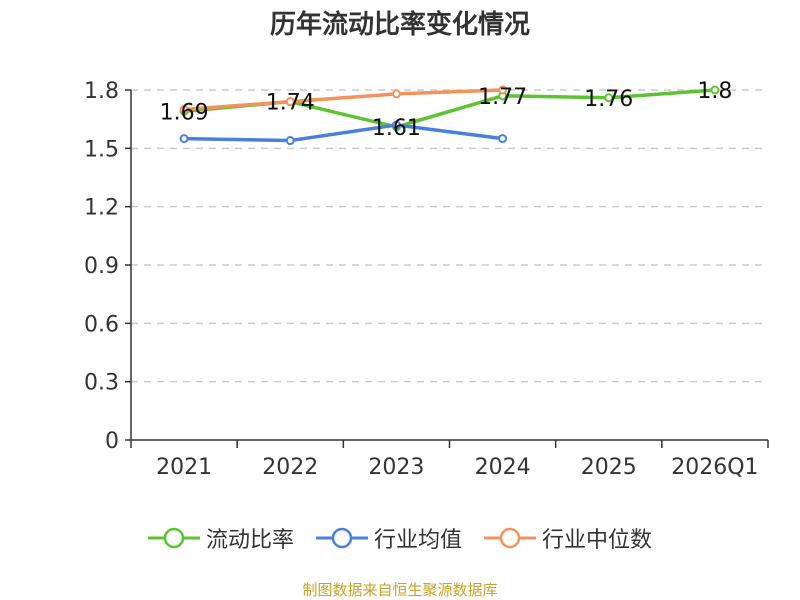  I want to click on legend-label-current-ratio: 流动比率, so click(249, 540).